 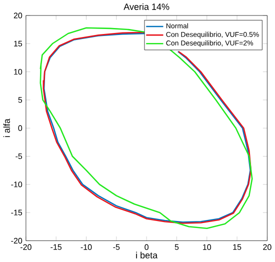 What do you see at coordinates (19, 157) in the screenshot?
I see `y-tick-label: -5` at bounding box center [19, 157].